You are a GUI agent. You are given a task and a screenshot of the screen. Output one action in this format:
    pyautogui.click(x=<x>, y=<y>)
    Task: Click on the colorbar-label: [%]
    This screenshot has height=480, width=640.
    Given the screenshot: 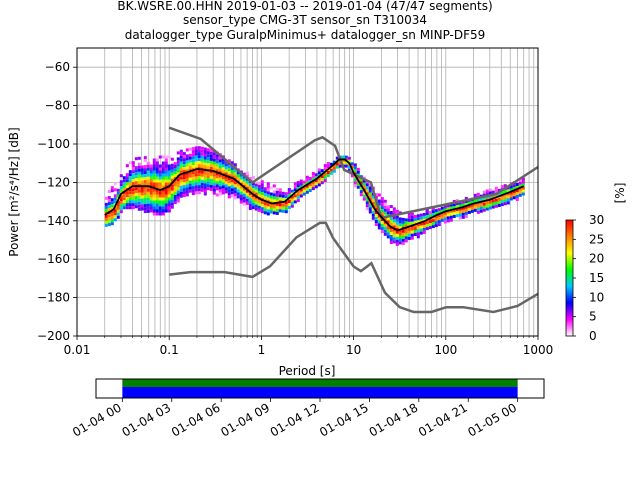 What is the action you would take?
    pyautogui.click(x=620, y=193)
    